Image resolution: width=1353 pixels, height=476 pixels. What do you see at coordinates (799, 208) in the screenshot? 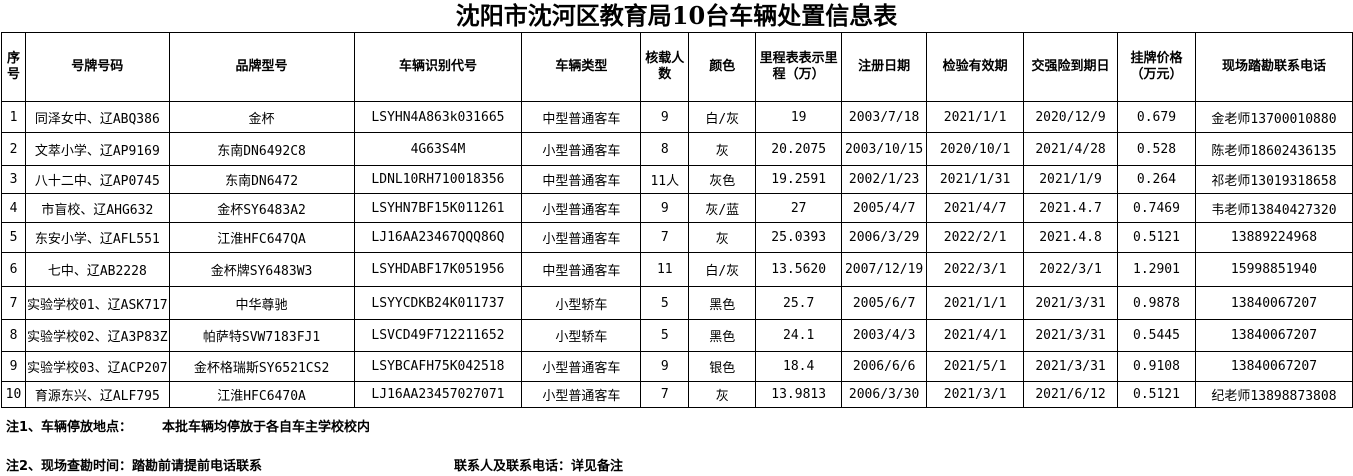
I see `table-cell: 27` at bounding box center [799, 208].